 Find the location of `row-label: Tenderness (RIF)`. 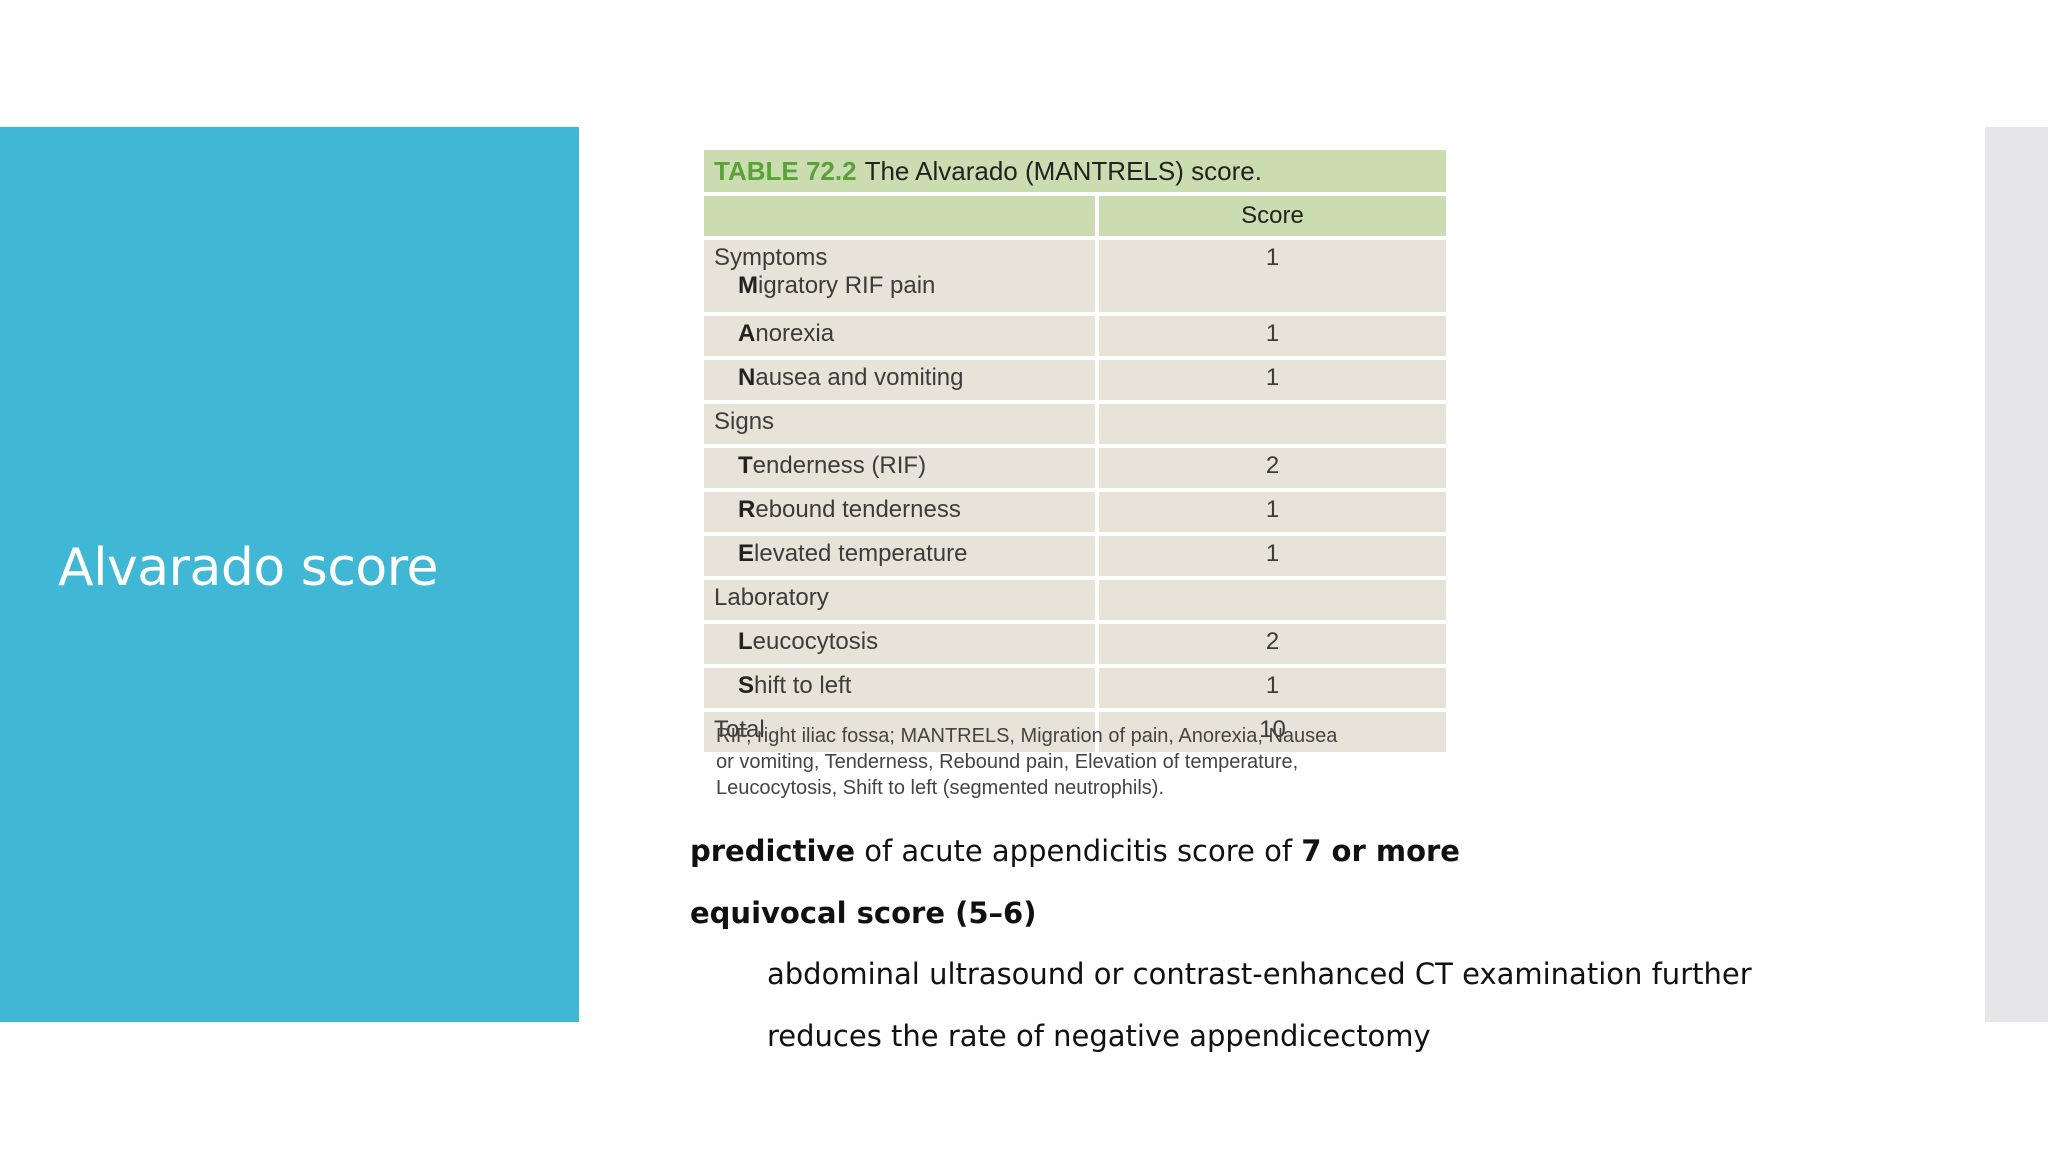

row-label: Tenderness (RIF) is located at coordinates (901, 468).